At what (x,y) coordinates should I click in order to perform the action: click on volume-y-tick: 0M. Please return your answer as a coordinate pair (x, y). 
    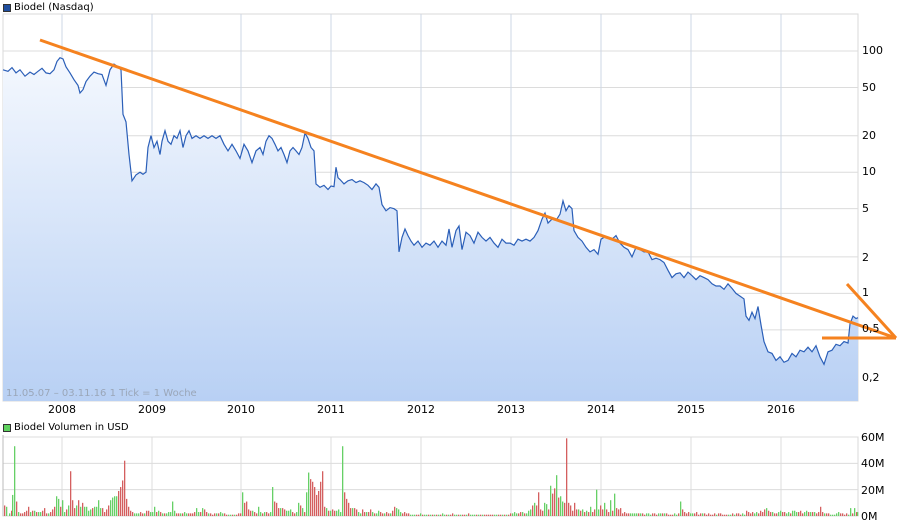
    Looking at the image, I should click on (869, 516).